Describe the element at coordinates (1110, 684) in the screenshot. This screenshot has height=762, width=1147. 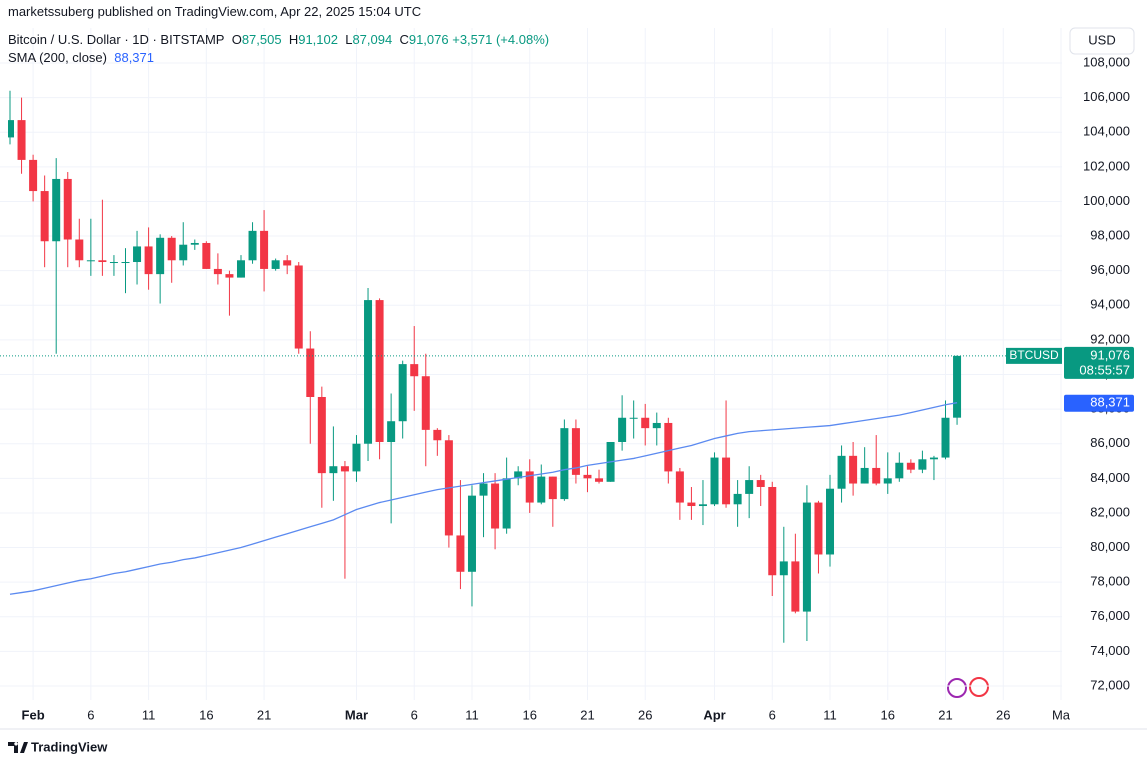
I see `y-tick-label: 72,000` at that location.